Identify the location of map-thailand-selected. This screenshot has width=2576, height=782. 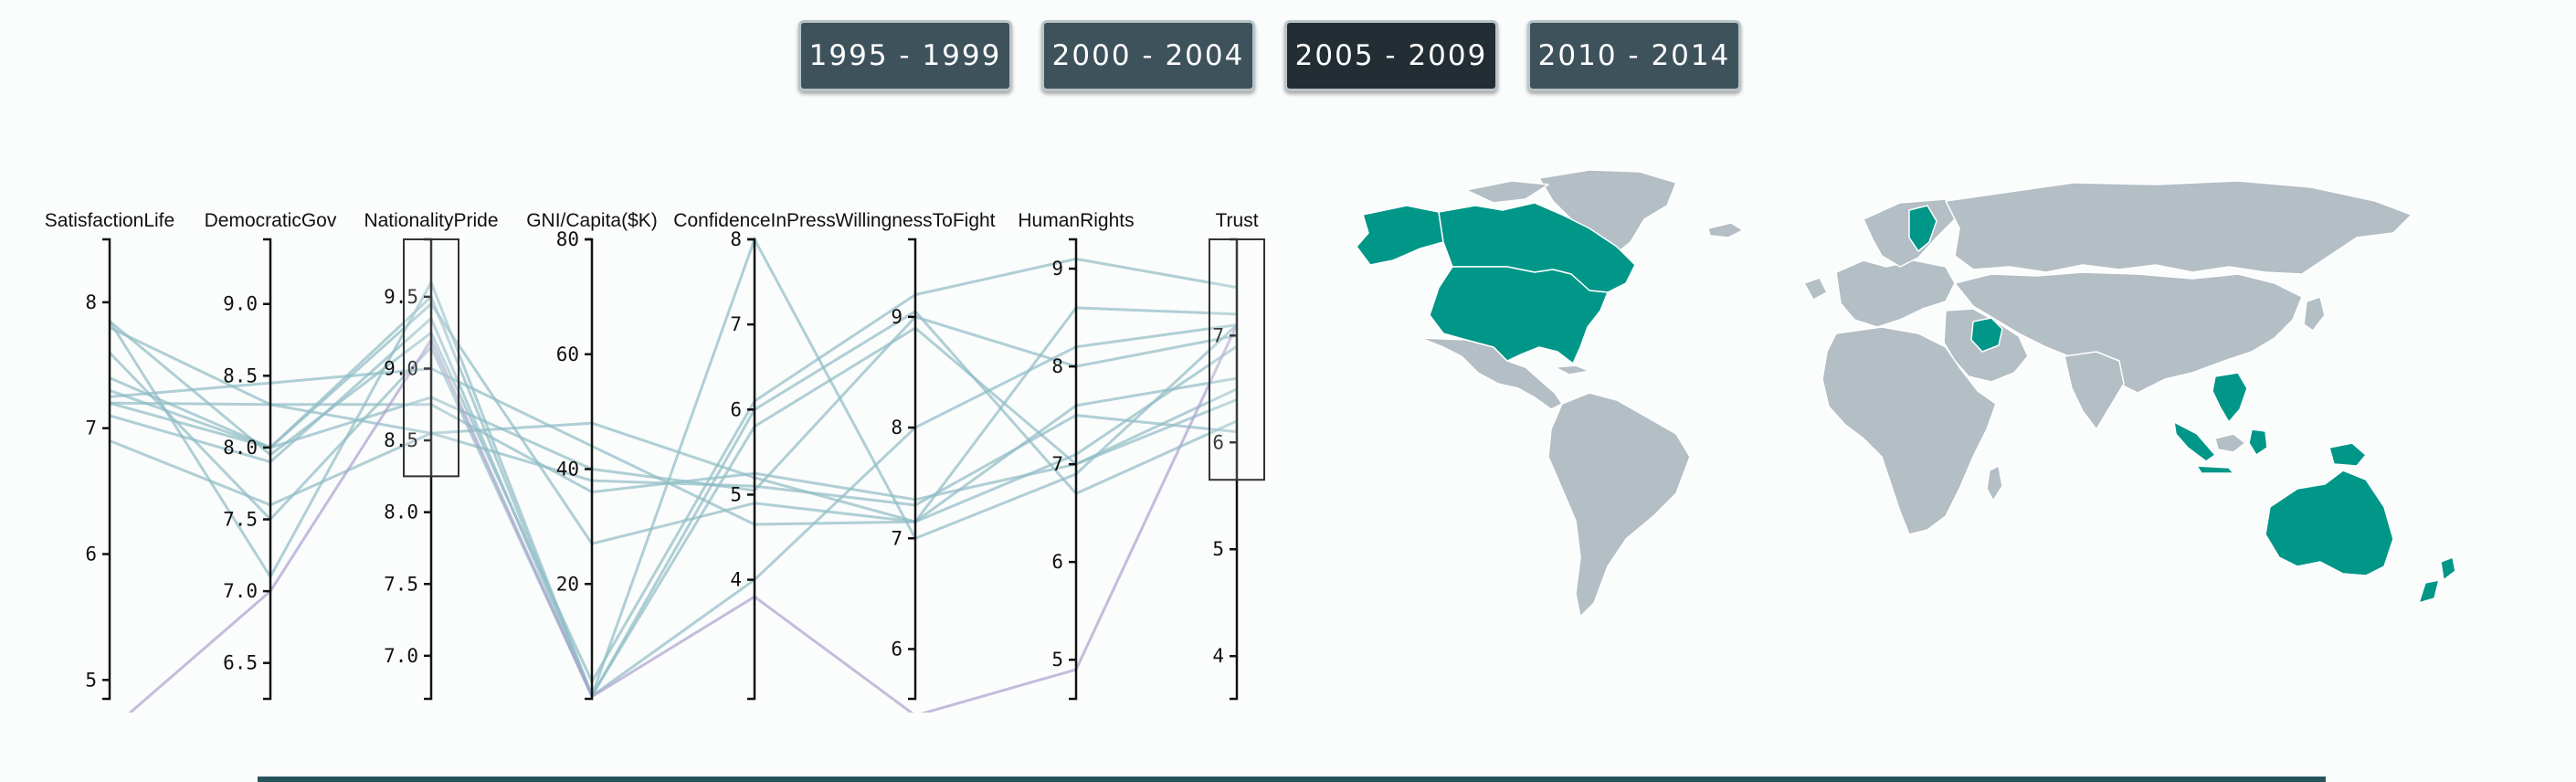
(2230, 397).